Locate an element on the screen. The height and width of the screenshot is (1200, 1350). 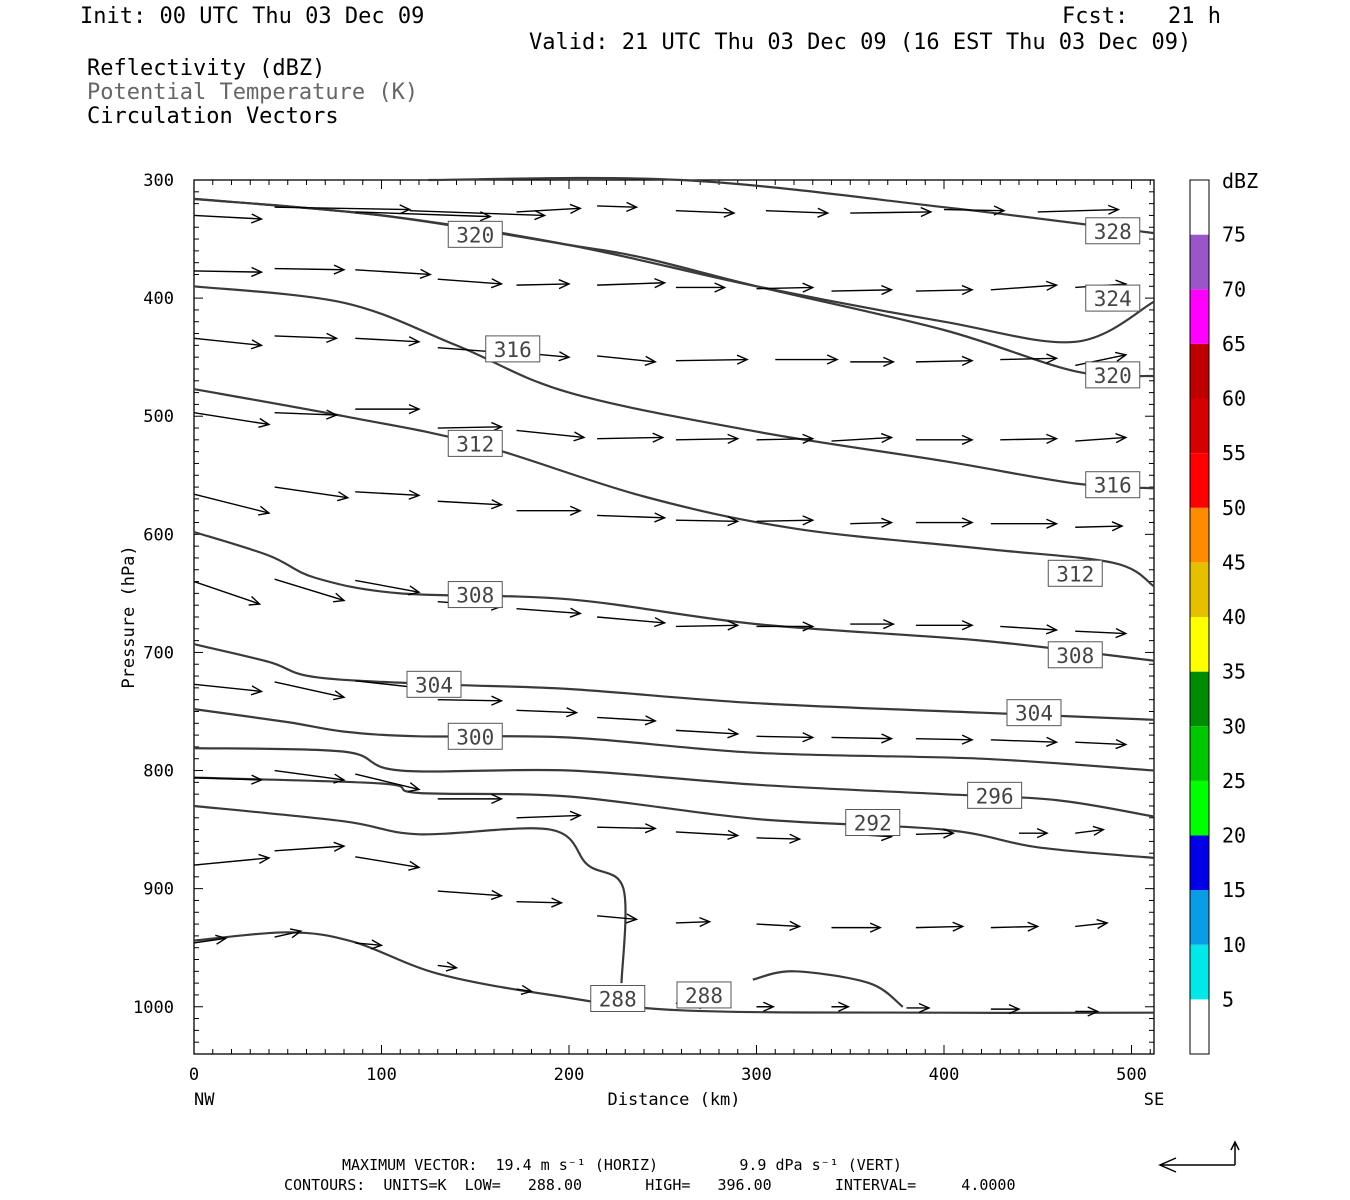
forecast-hour: Fcst: 21 h is located at coordinates (1141, 16).